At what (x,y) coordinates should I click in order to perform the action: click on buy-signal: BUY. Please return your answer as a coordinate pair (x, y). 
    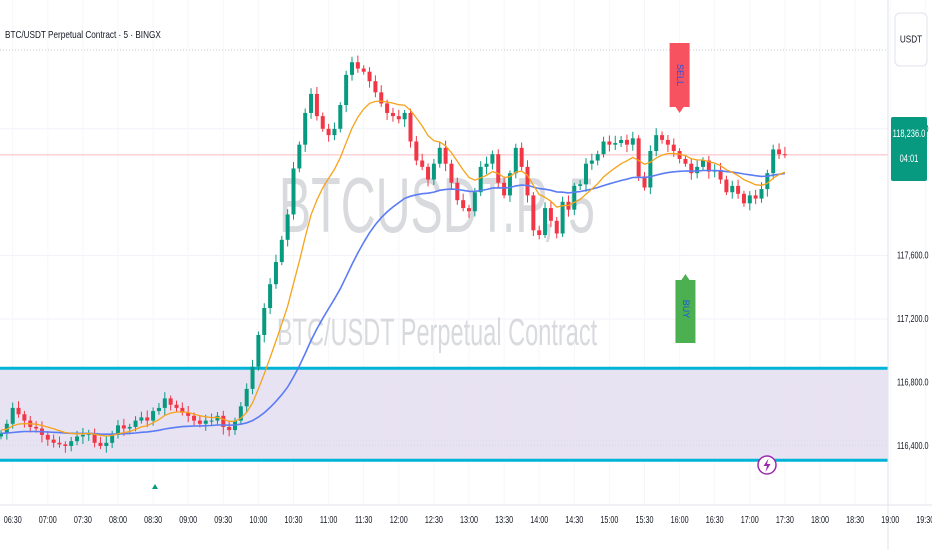
    Looking at the image, I should click on (685, 308).